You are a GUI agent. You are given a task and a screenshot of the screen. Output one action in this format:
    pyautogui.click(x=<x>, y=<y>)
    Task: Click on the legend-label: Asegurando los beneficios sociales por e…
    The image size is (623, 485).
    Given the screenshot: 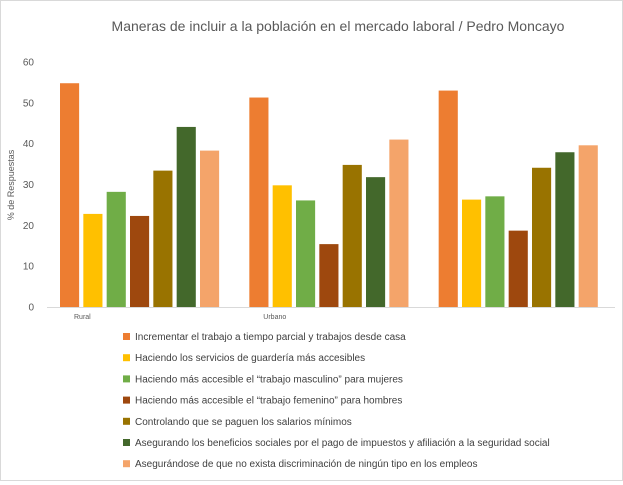 What is the action you would take?
    pyautogui.click(x=342, y=443)
    